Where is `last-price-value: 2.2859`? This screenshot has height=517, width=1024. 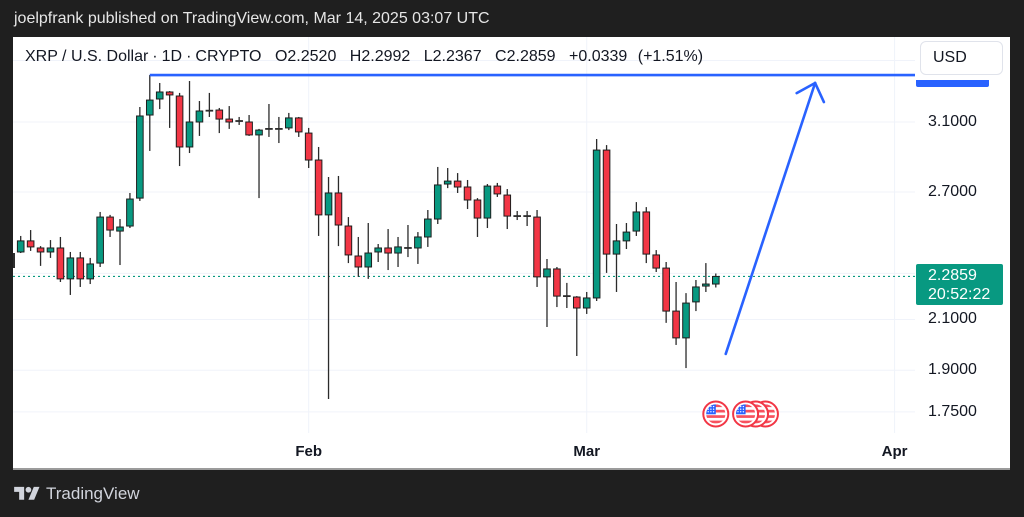
last-price-value: 2.2859 is located at coordinates (952, 275).